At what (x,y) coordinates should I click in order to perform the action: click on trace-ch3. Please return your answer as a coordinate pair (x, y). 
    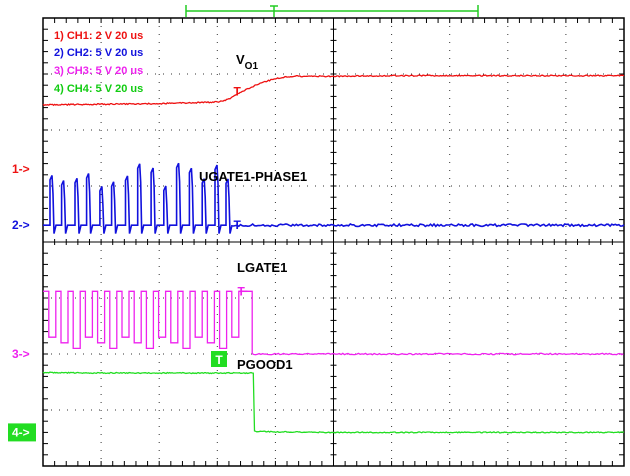
    Looking at the image, I should click on (333, 323).